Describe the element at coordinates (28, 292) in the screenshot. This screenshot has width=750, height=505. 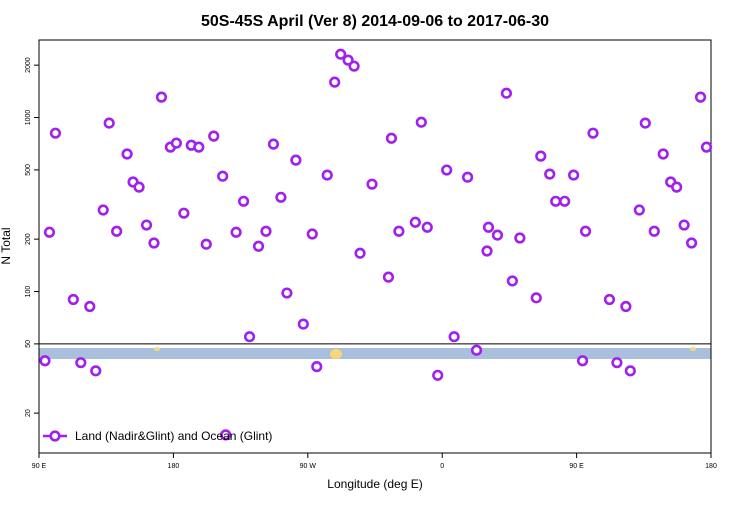
I see `y-tick-label: 100` at that location.